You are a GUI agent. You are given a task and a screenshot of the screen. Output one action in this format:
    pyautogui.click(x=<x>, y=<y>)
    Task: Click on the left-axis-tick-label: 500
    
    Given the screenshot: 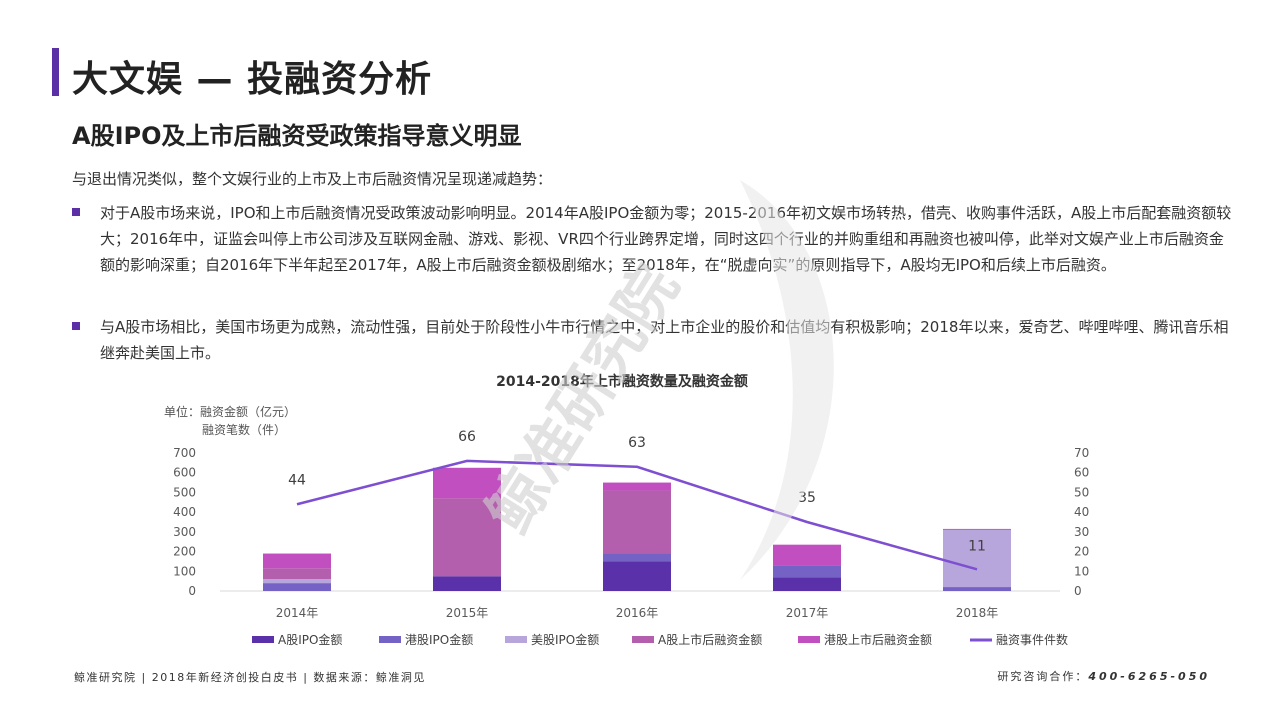 What is the action you would take?
    pyautogui.click(x=184, y=492)
    